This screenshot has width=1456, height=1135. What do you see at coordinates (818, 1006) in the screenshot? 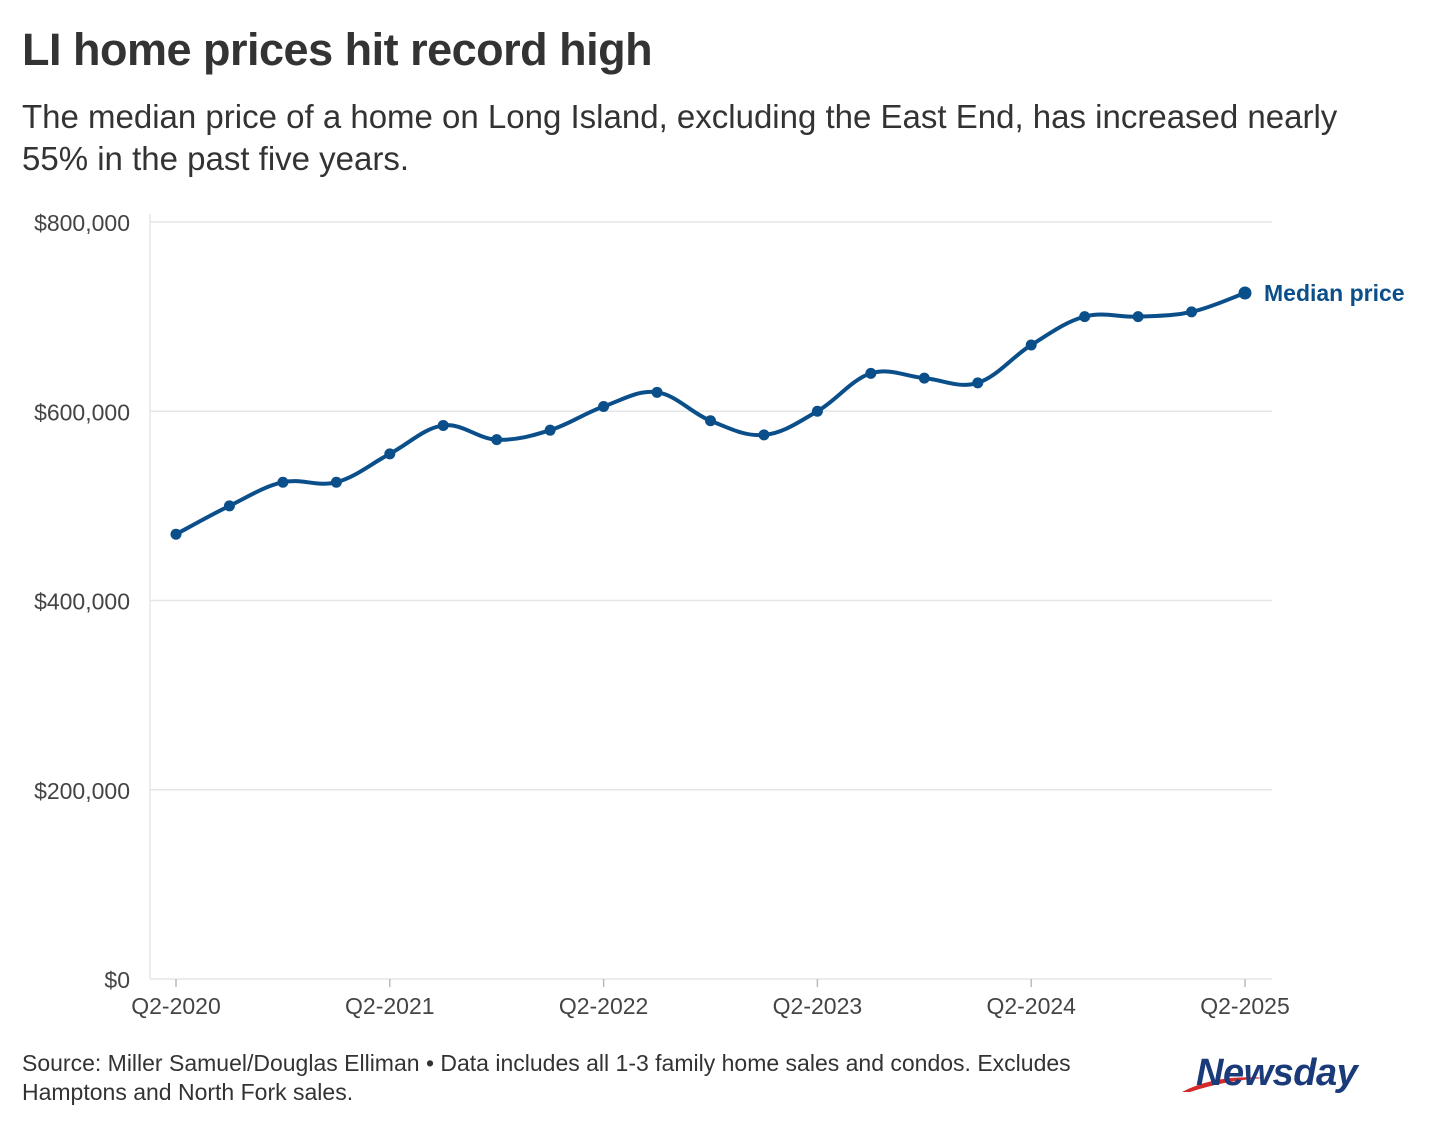
I see `x-tick-label: Q2-2023` at bounding box center [818, 1006].